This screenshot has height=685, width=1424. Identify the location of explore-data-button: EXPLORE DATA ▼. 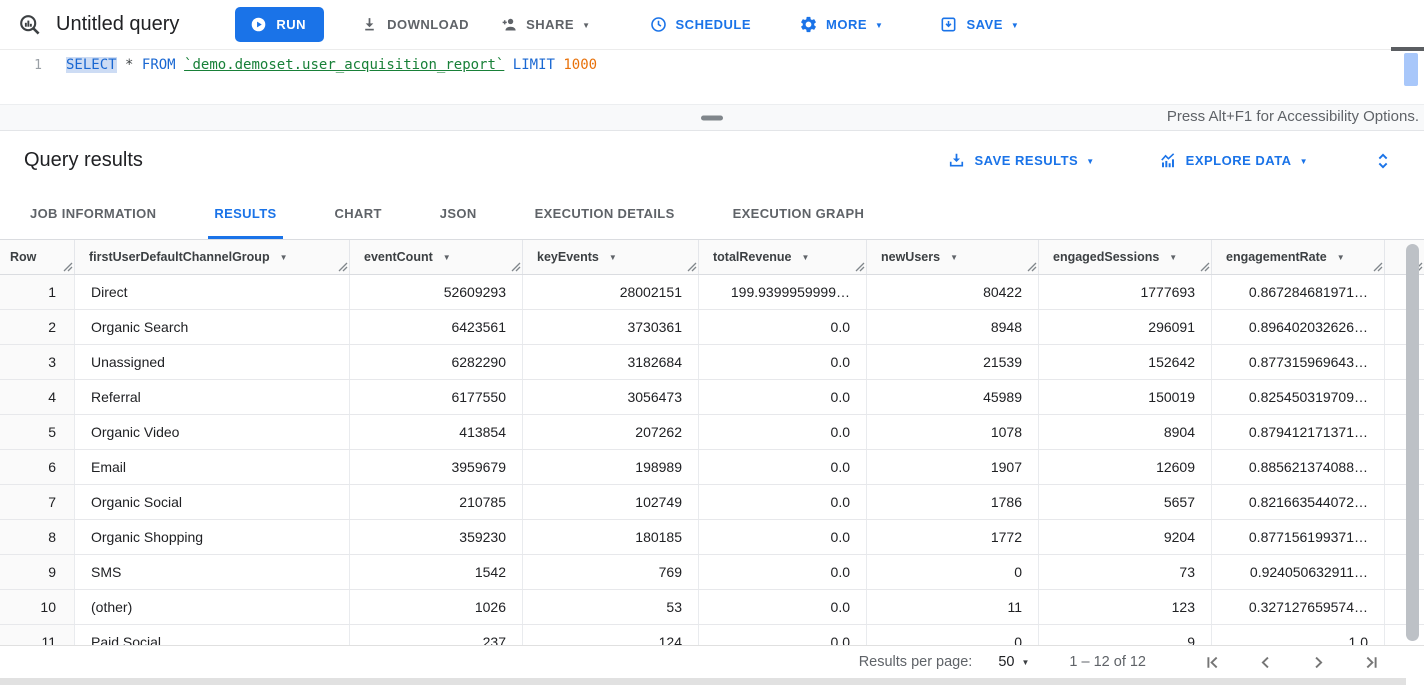
(1233, 160).